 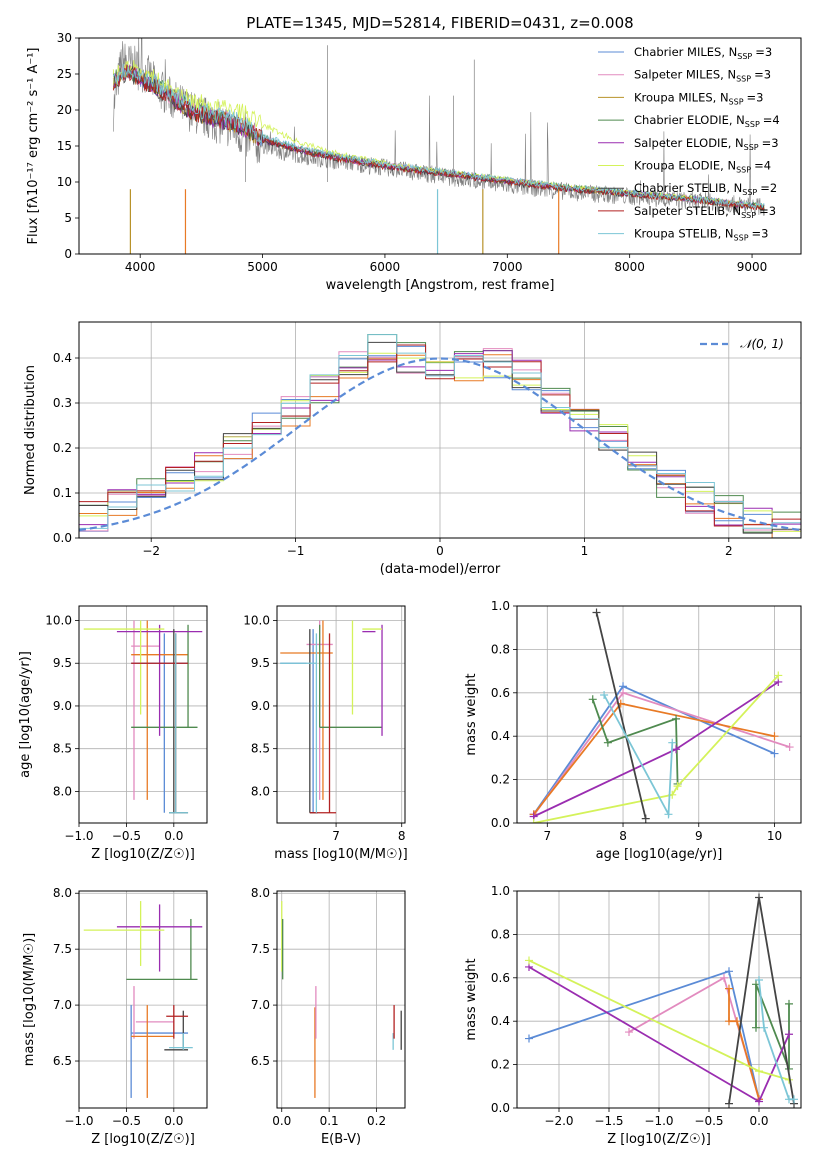 I want to click on age-vs-mass-panel: 7 8 8.0 8.5 9.0 9.5 10.0 mass [log10(M/M☉)], so click(x=325, y=733).